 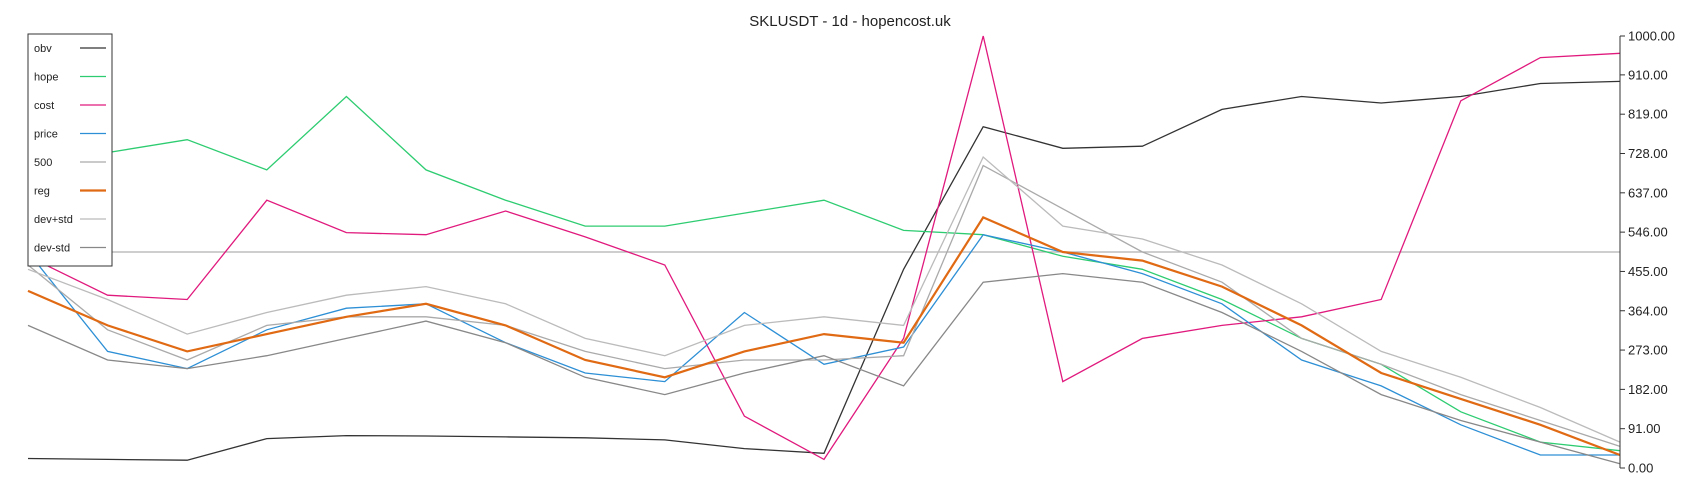 I want to click on y-tick-label: 273.00, so click(x=1648, y=350).